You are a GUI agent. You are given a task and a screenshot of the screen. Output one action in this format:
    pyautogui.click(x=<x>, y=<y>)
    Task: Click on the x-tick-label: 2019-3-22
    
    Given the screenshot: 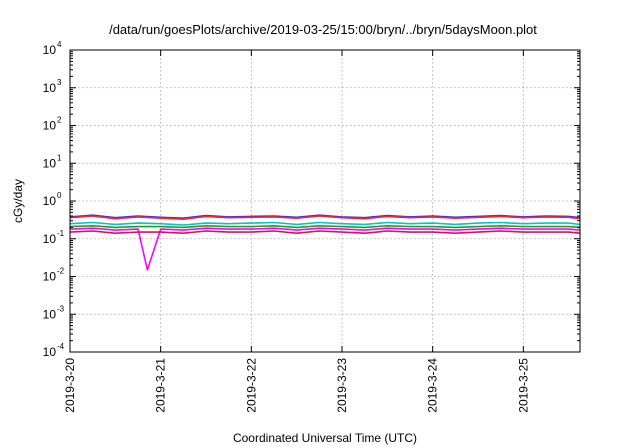 What is the action you would take?
    pyautogui.click(x=251, y=385)
    